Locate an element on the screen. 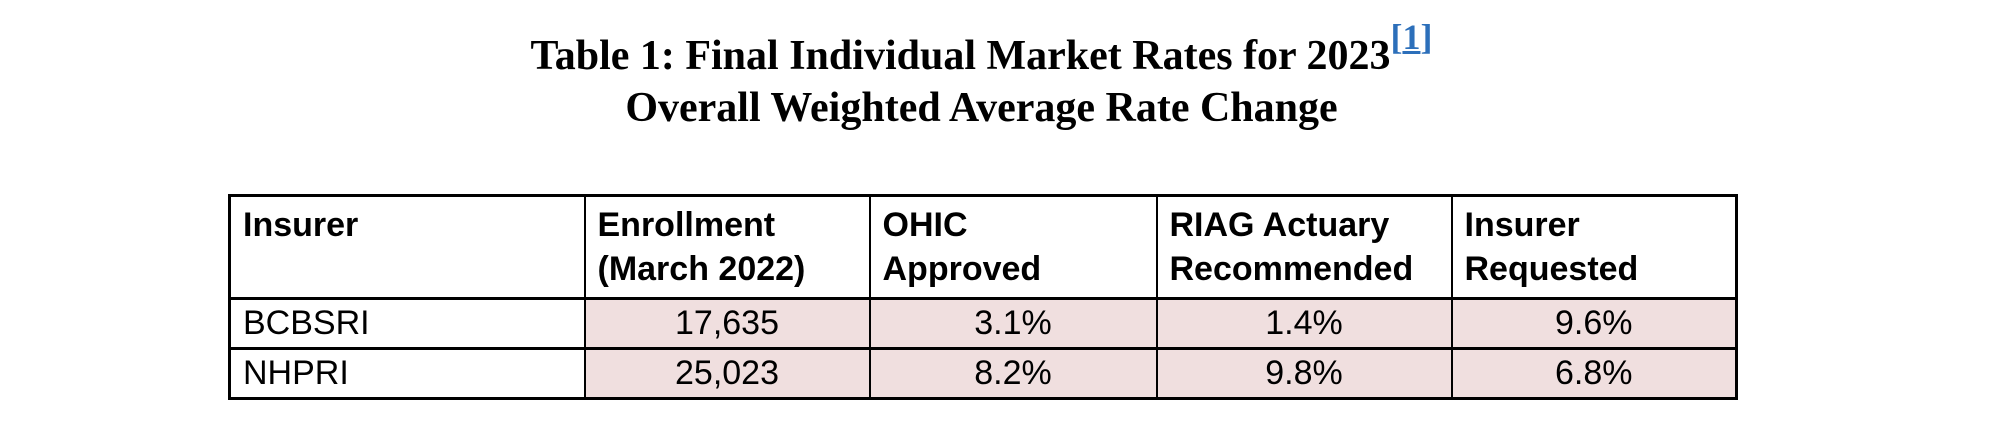 This screenshot has height=438, width=2008. cell-riag-recommended: 1.4% is located at coordinates (1304, 323).